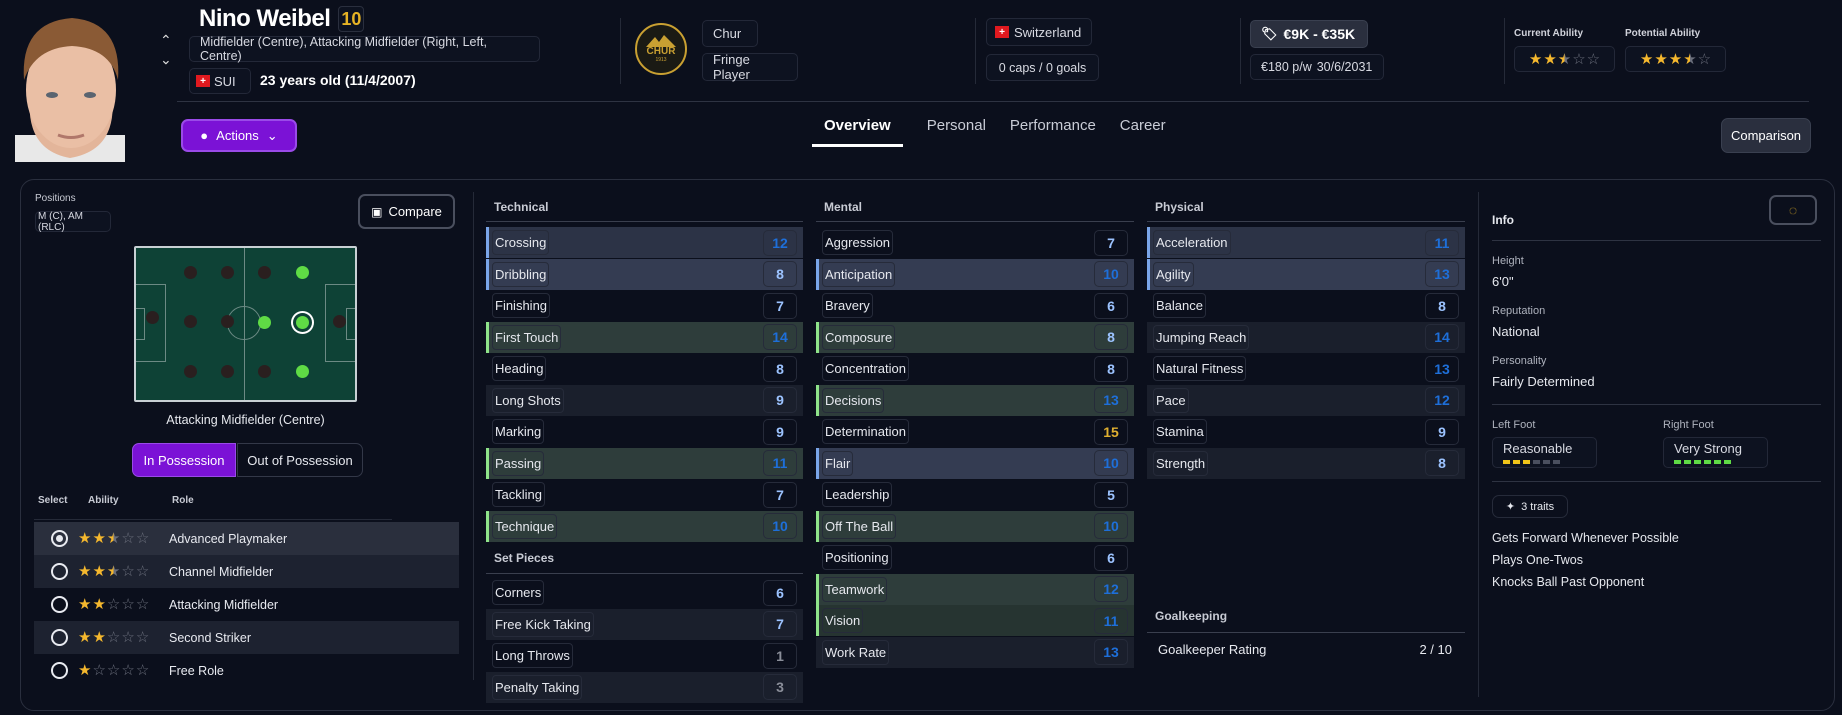 The width and height of the screenshot is (1842, 715). Describe the element at coordinates (975, 305) in the screenshot. I see `attribute-row: Bravery 6` at that location.